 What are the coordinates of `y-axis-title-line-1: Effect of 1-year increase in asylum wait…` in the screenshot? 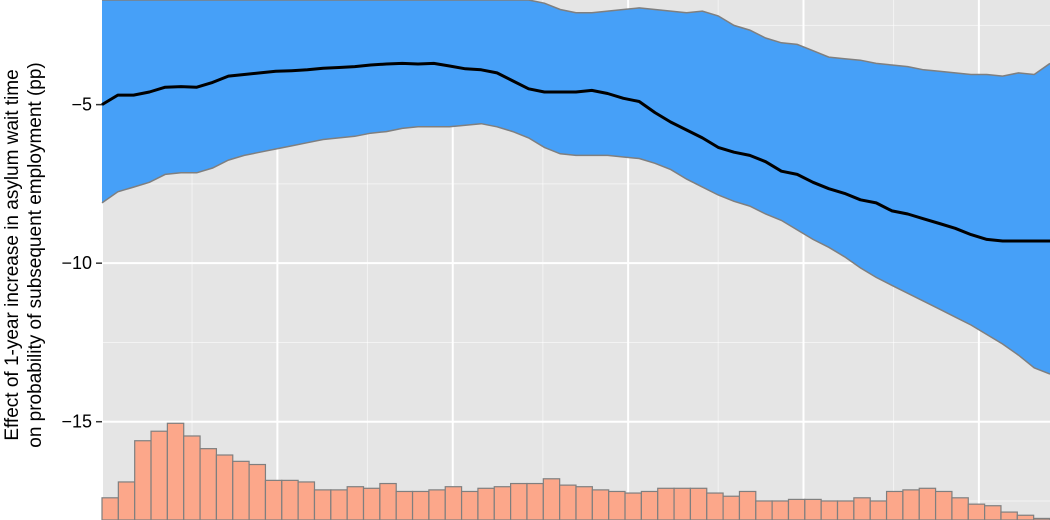 It's located at (12, 254).